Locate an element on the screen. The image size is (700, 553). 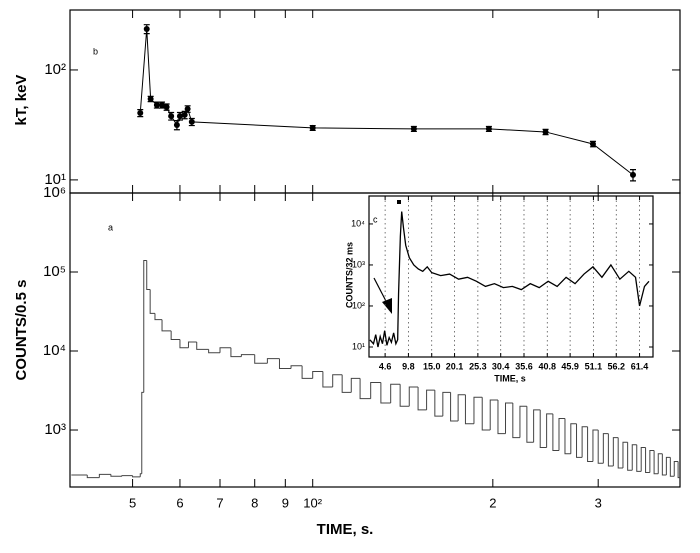
x-tick-label: 45.9 is located at coordinates (570, 366).